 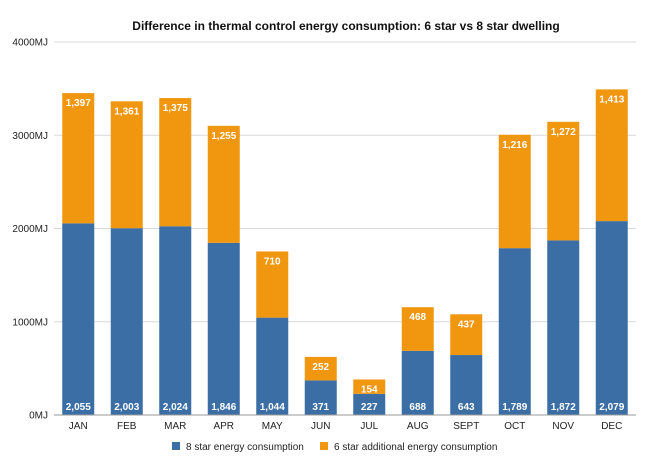 What do you see at coordinates (272, 261) in the screenshot?
I see `data-label: 710` at bounding box center [272, 261].